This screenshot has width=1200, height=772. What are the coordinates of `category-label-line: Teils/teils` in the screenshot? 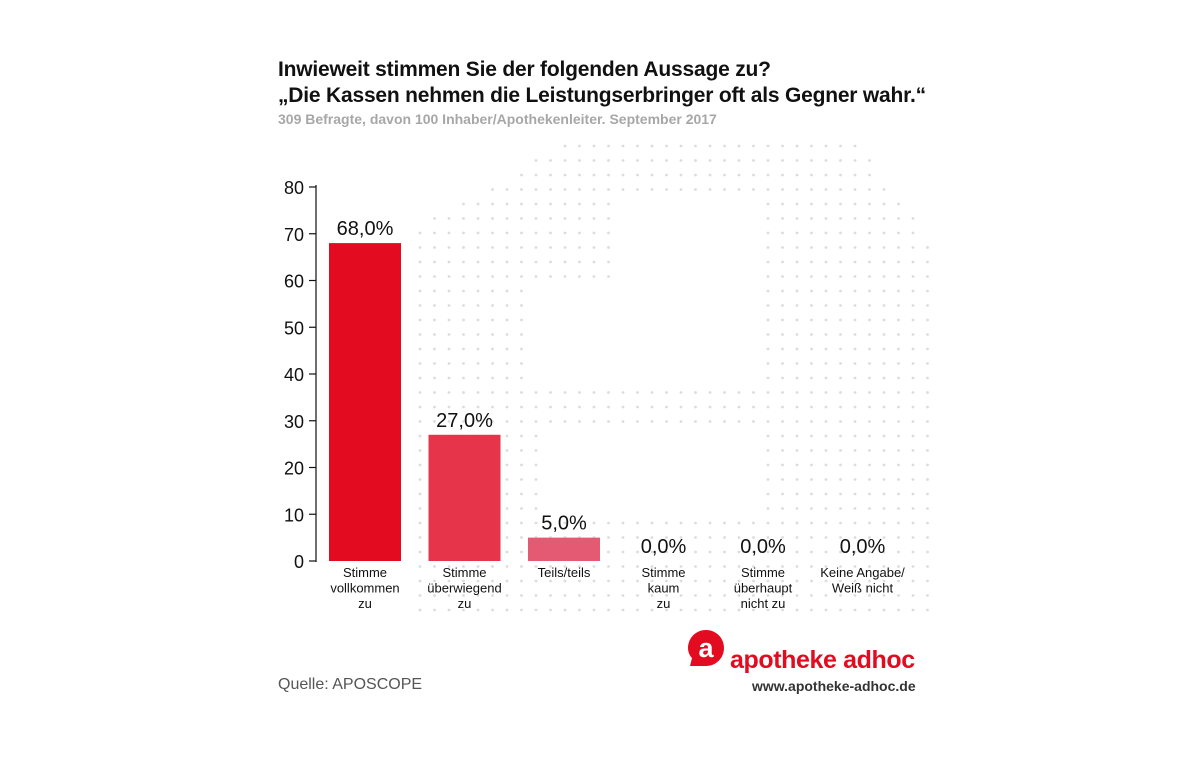 It's located at (564, 572).